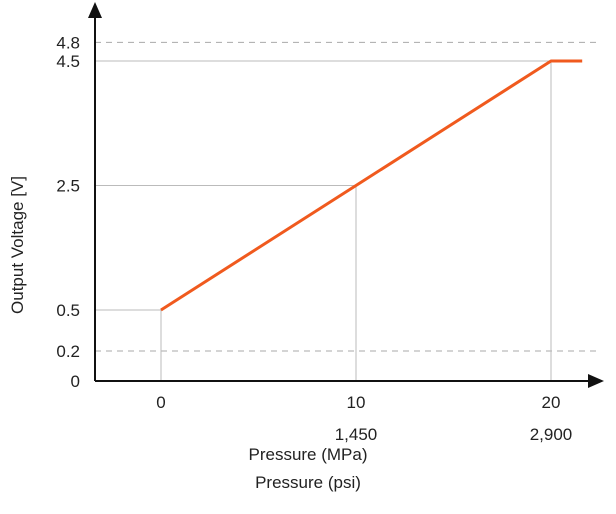 This screenshot has height=514, width=616. Describe the element at coordinates (17, 245) in the screenshot. I see `y-axis-title: Output Voltage [V]` at that location.